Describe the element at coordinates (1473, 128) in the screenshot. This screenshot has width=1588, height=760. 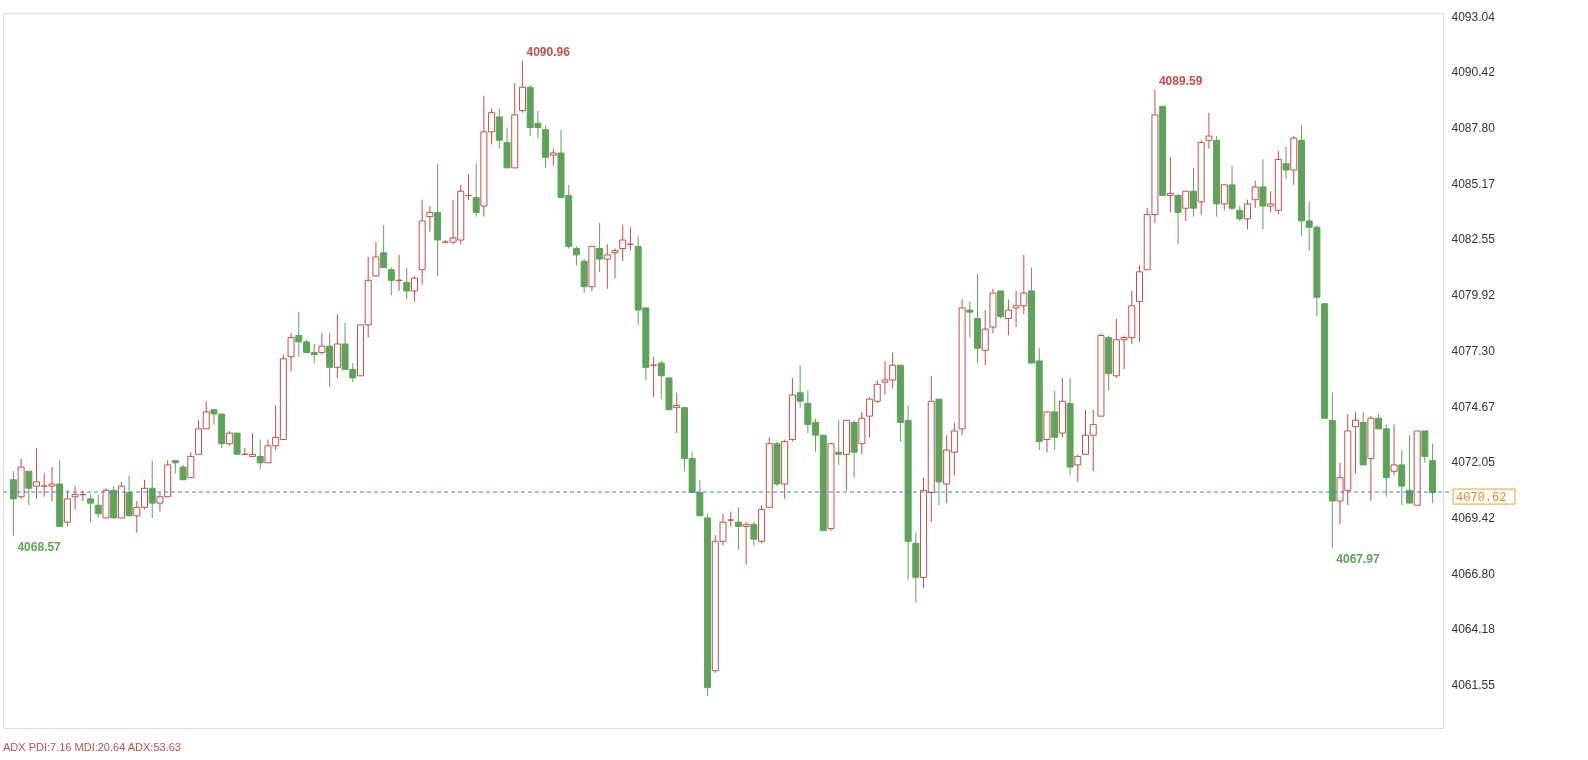
I see `y-tick-label: 4087.80` at that location.